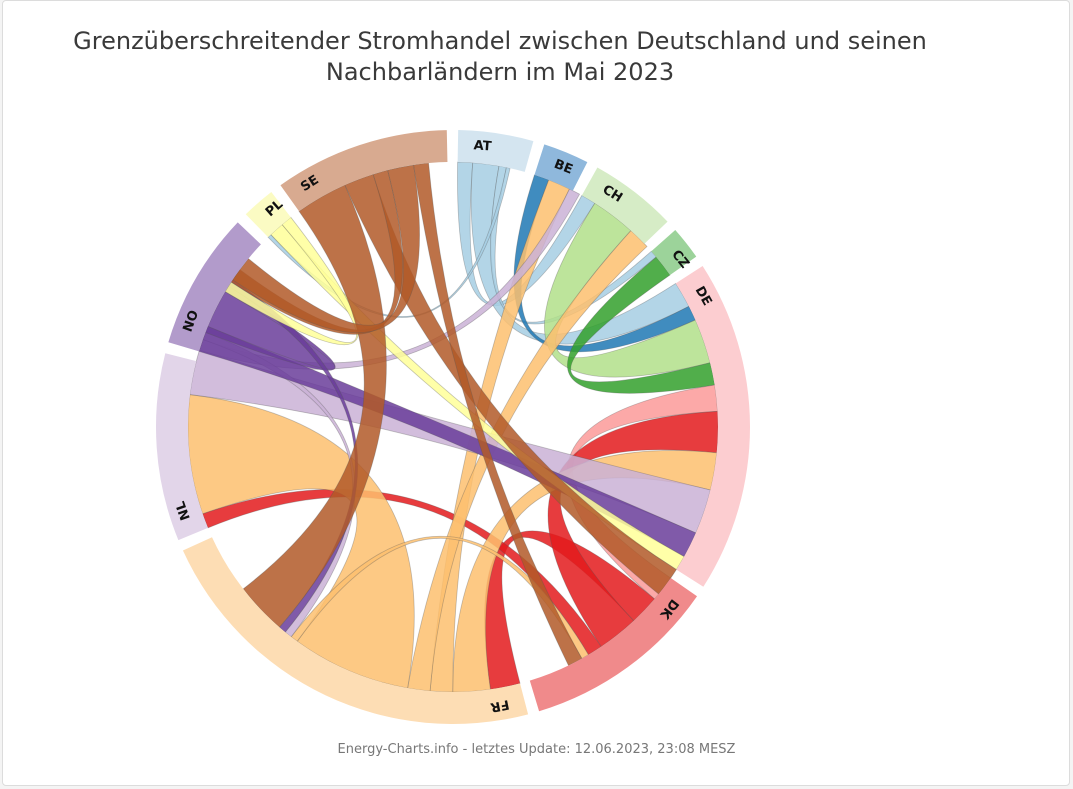  Describe the element at coordinates (712, 426) in the screenshot. I see `group-arc-de` at that location.